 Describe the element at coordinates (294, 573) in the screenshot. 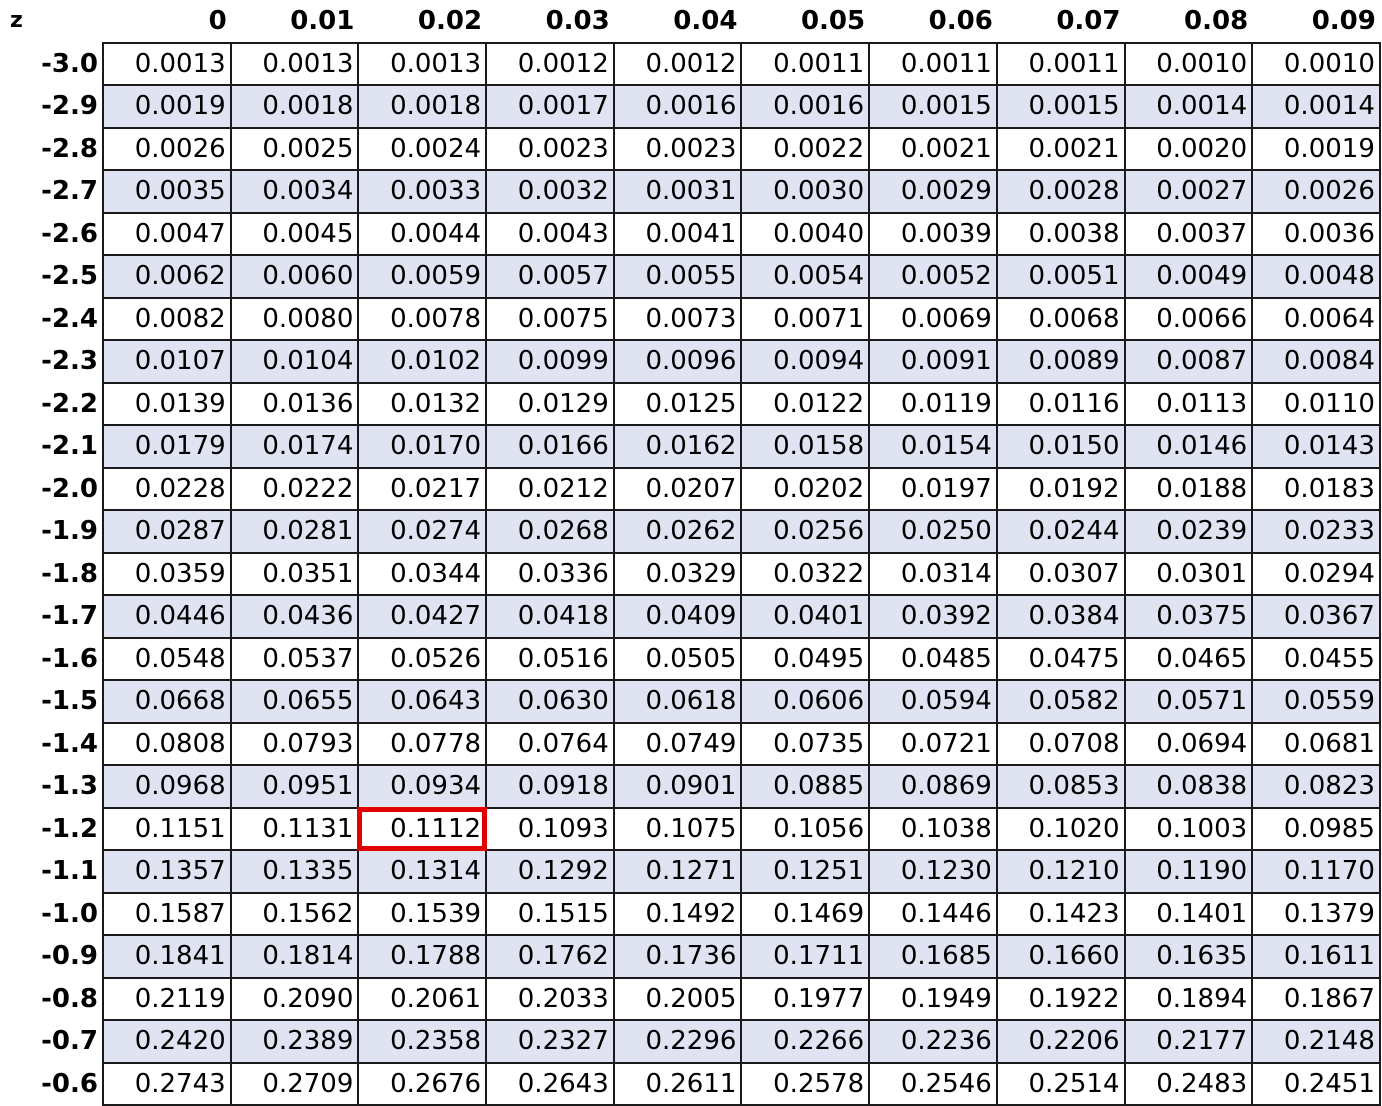

I see `table-cell: 0.0351` at that location.